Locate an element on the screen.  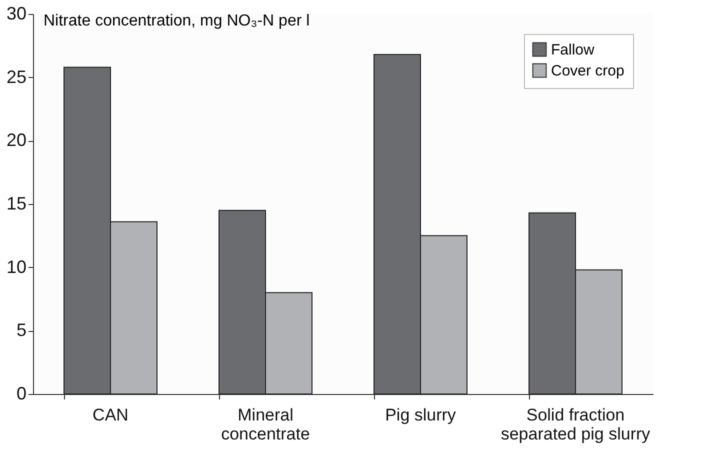
y-tick-label: 5 is located at coordinates (21, 330).